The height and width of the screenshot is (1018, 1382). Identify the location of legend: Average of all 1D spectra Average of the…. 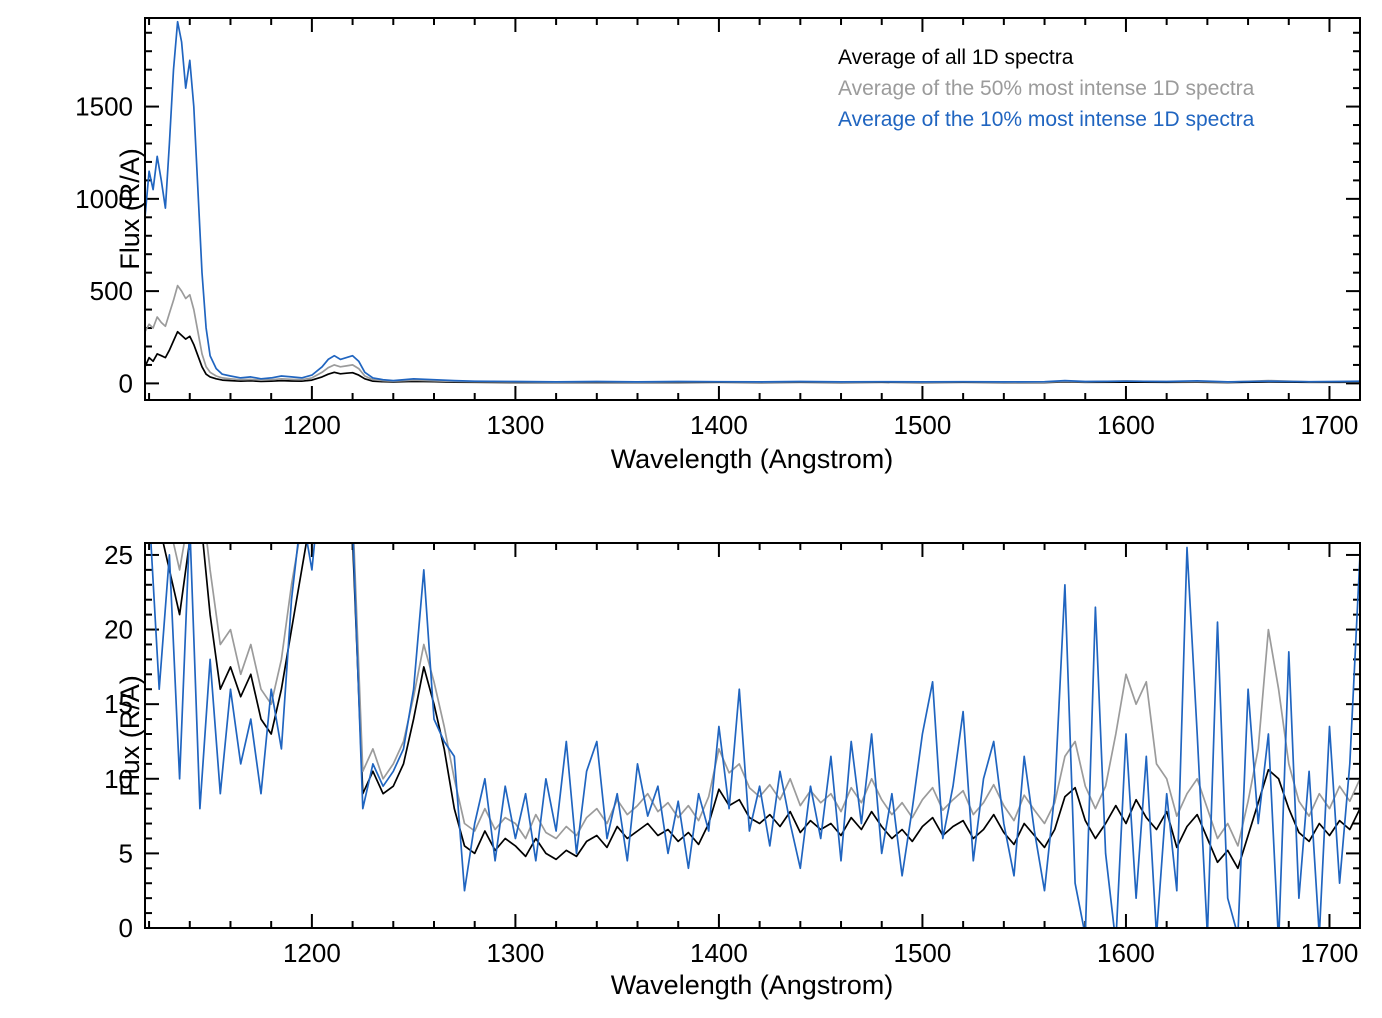
(1046, 88).